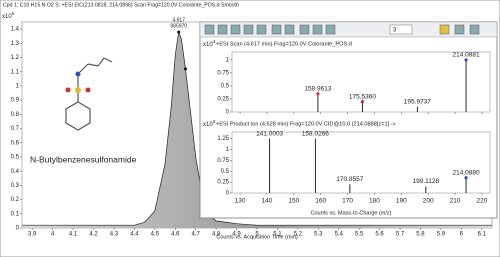 This screenshot has width=500, height=257. What do you see at coordinates (318, 235) in the screenshot?
I see `x-tick-label: 5.3` at bounding box center [318, 235].